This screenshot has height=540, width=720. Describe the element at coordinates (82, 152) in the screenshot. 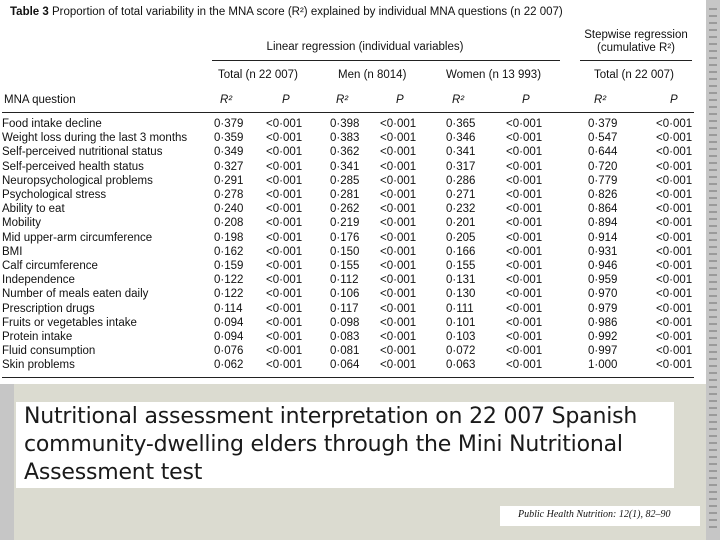

I see `question-cell: Self-perceived nutritional status` at that location.